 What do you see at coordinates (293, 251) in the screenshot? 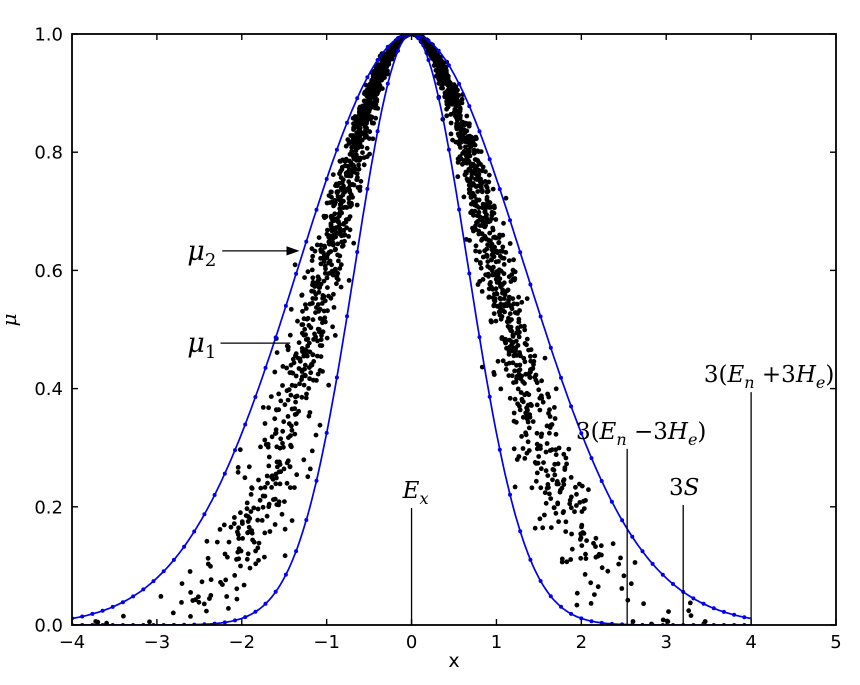
I see `arrowhead-icon` at bounding box center [293, 251].